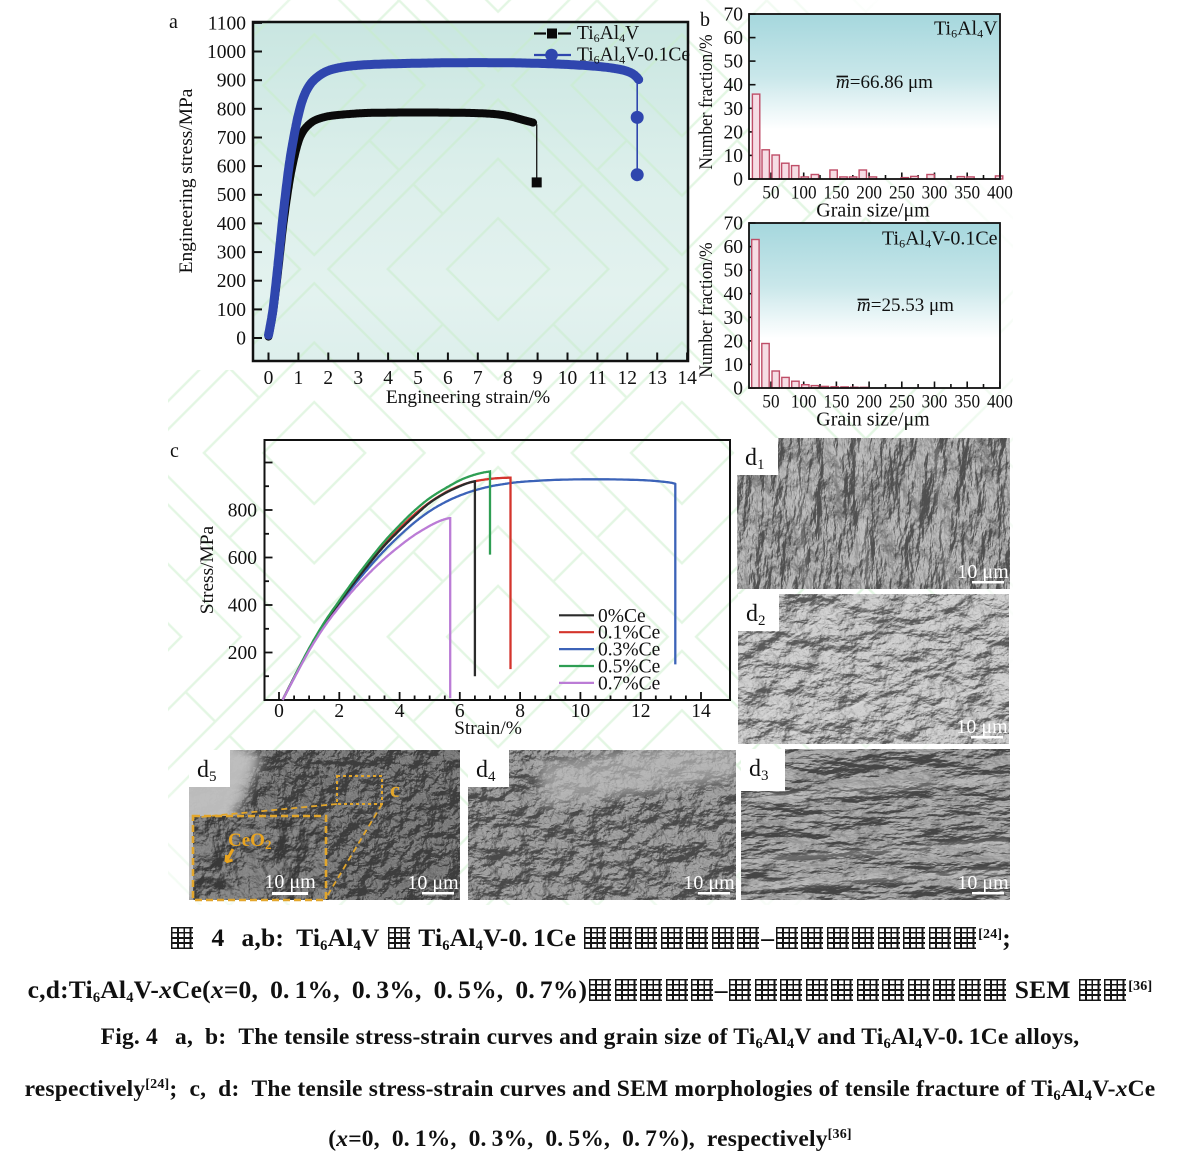 The height and width of the screenshot is (1167, 1180). What do you see at coordinates (884, 82) in the screenshot?
I see `svg-text: m=66.86 μm` at bounding box center [884, 82].